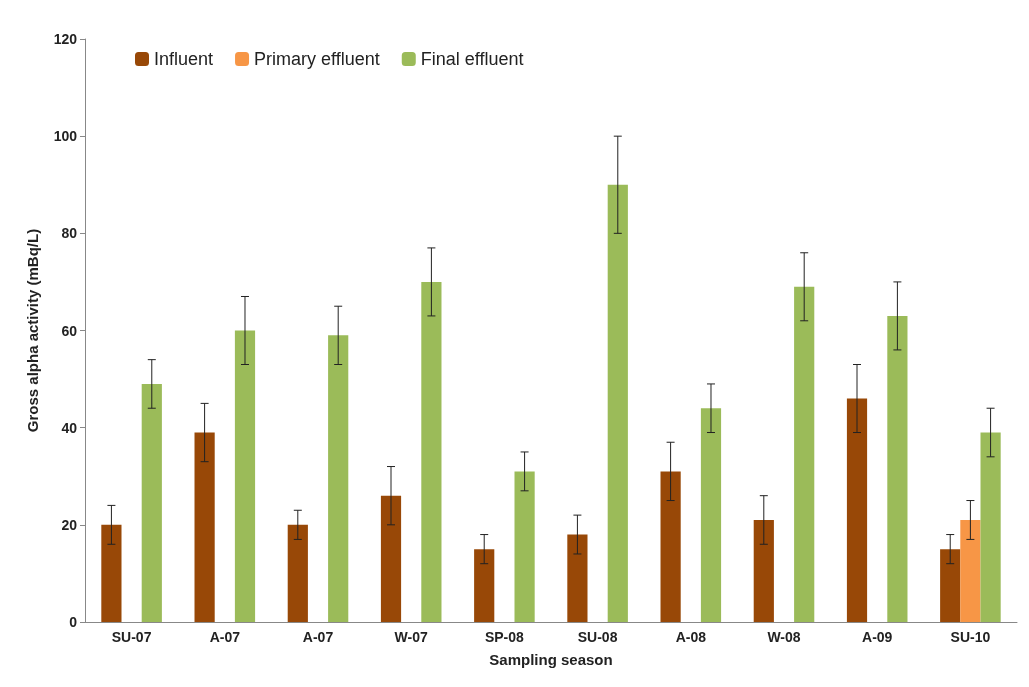 The height and width of the screenshot is (687, 1029). What do you see at coordinates (69, 524) in the screenshot?
I see `y-tick-label: 20` at bounding box center [69, 524].